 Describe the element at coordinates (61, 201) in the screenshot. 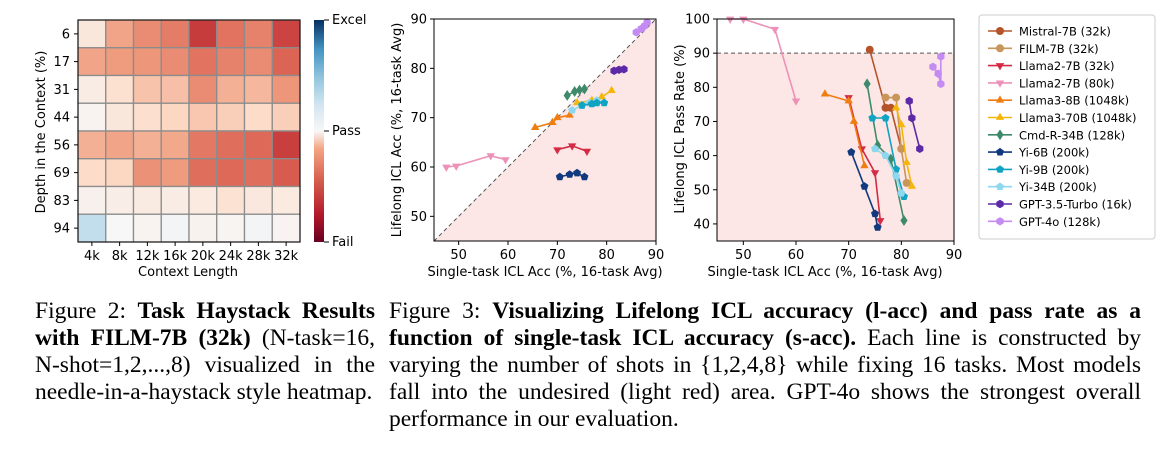

I see `heatmap-y-tick-label: 83` at that location.